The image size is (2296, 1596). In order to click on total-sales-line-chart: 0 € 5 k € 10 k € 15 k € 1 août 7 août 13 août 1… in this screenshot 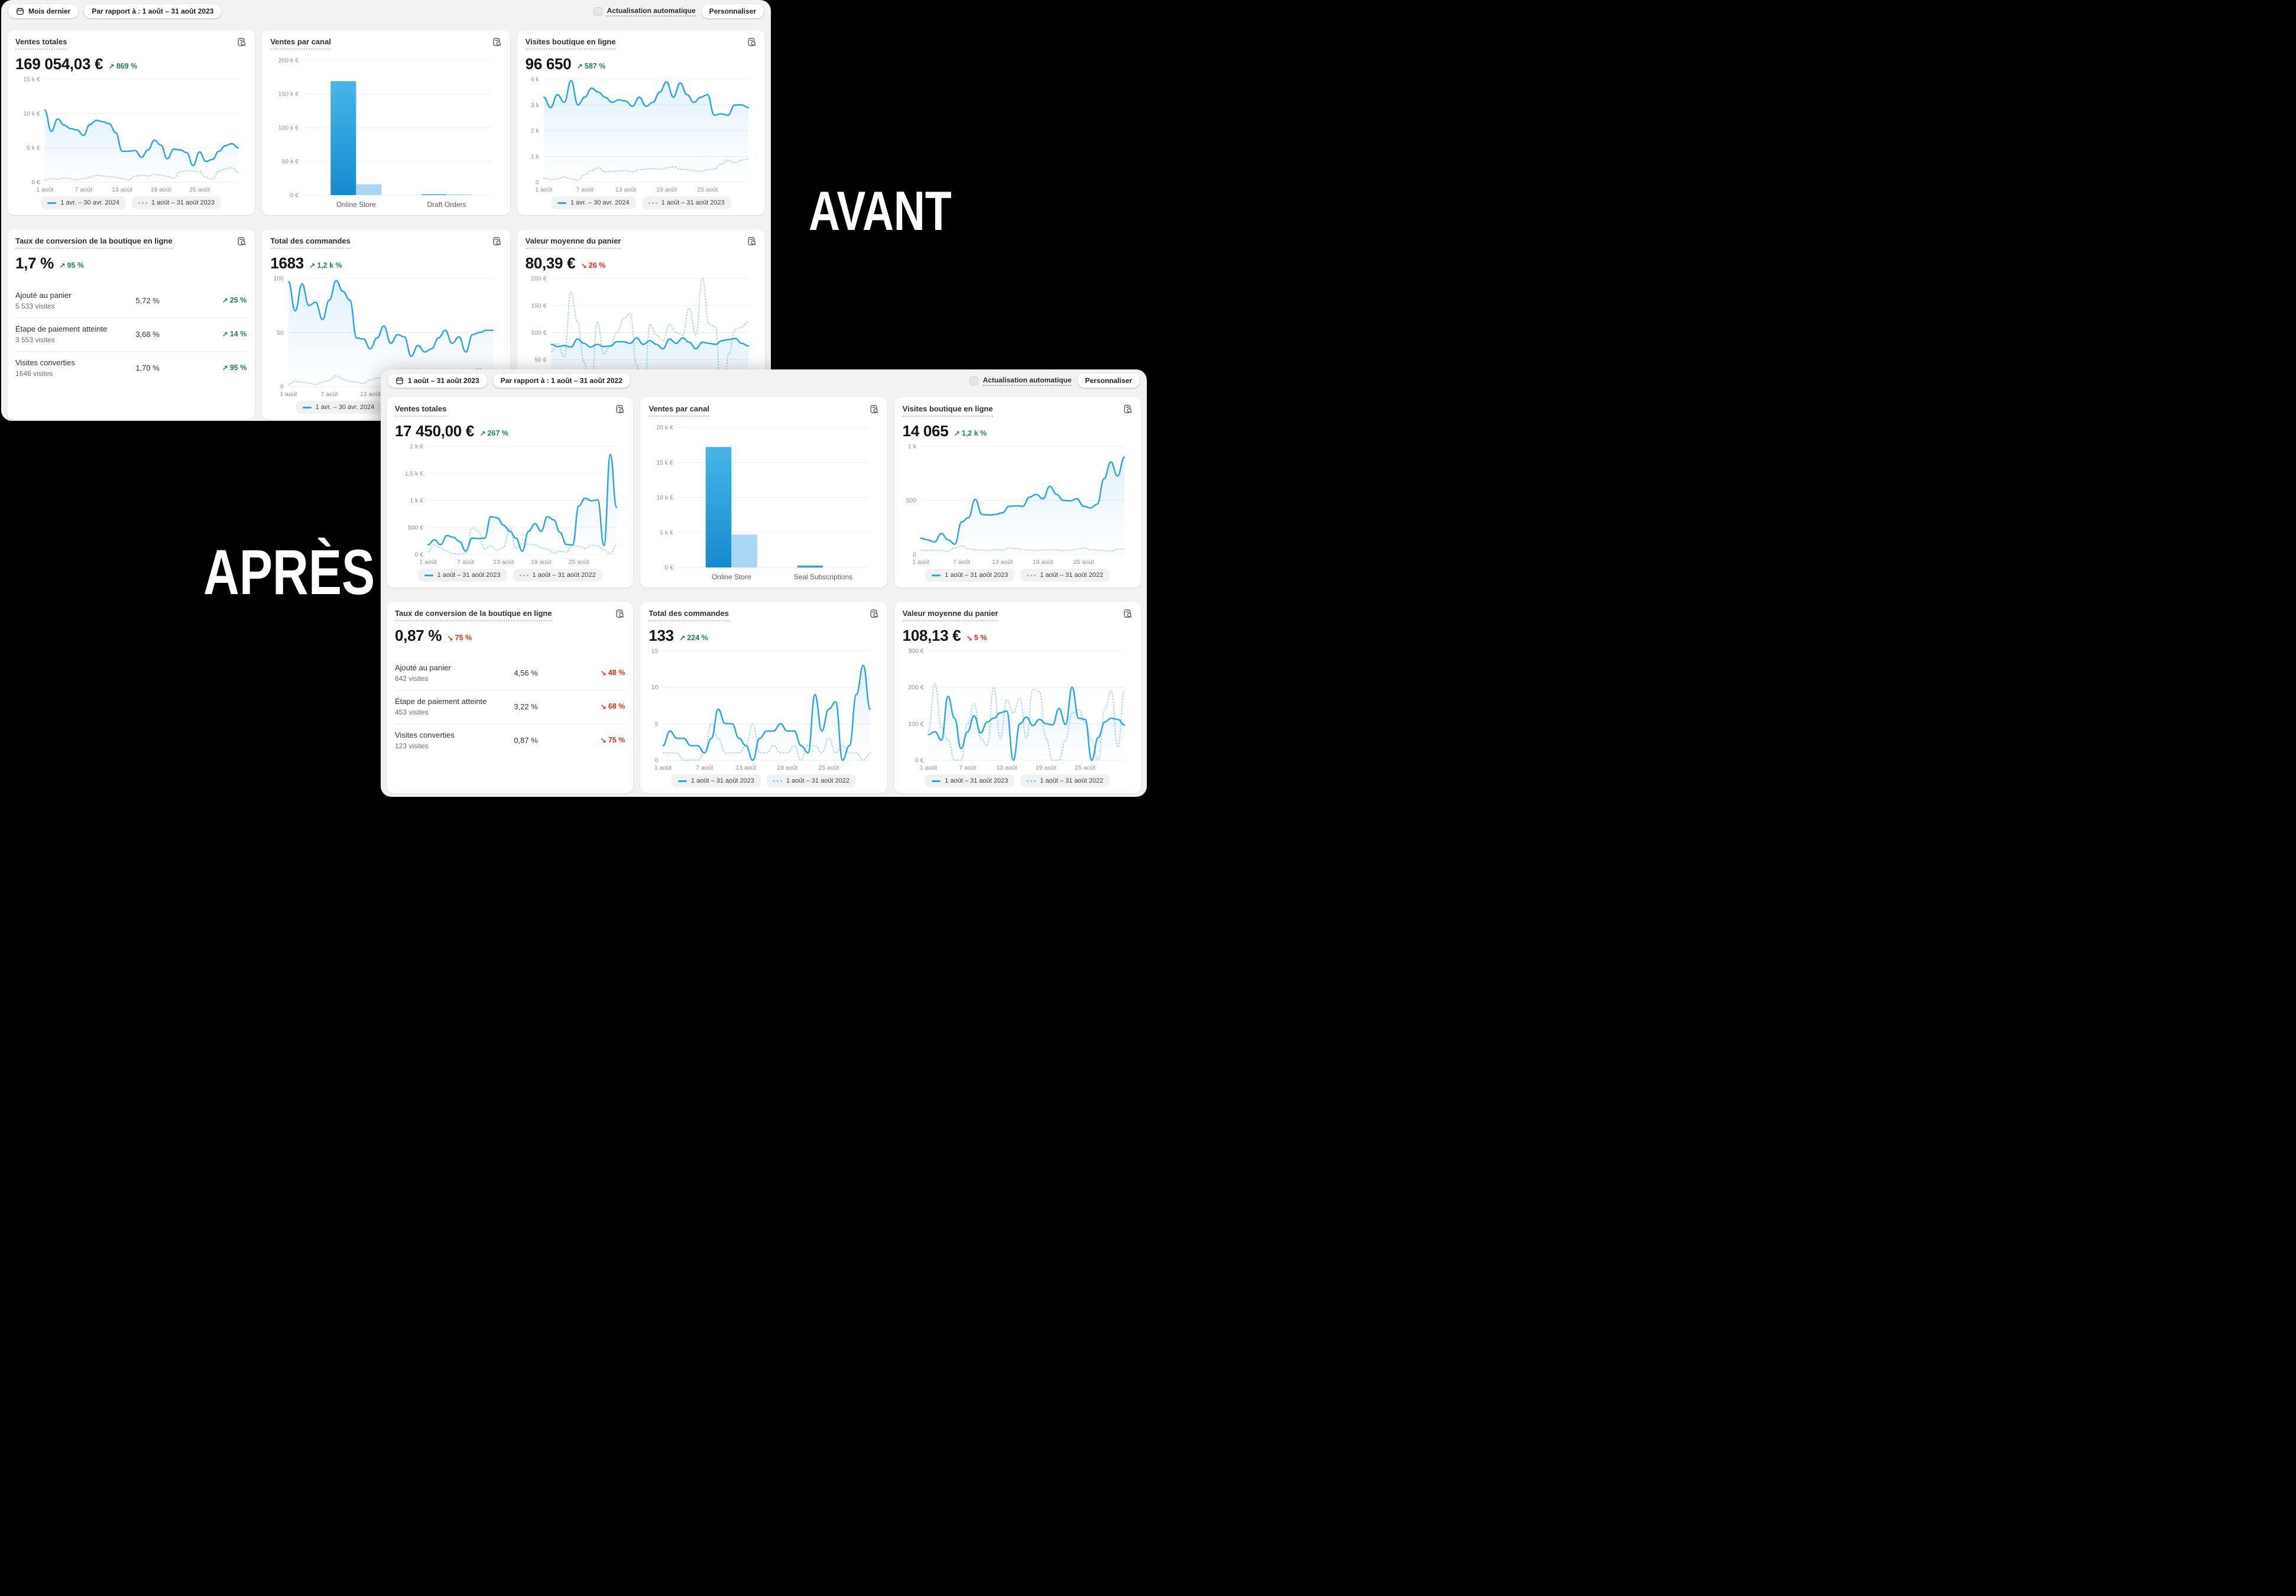, I will do `click(131, 133)`.